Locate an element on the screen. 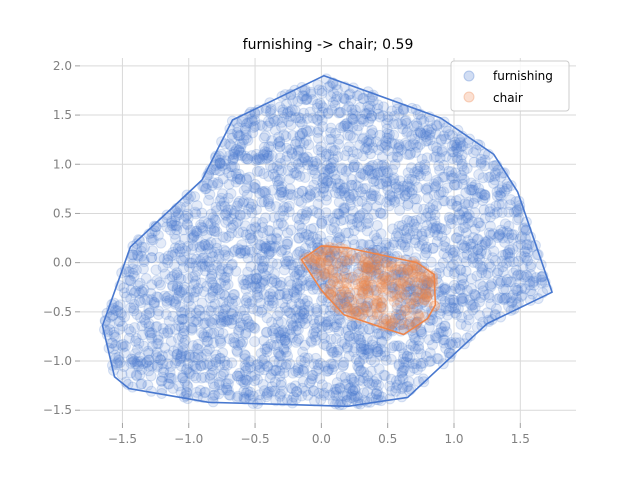 The width and height of the screenshot is (640, 480). y-tick-label: −1.0 is located at coordinates (57, 361).